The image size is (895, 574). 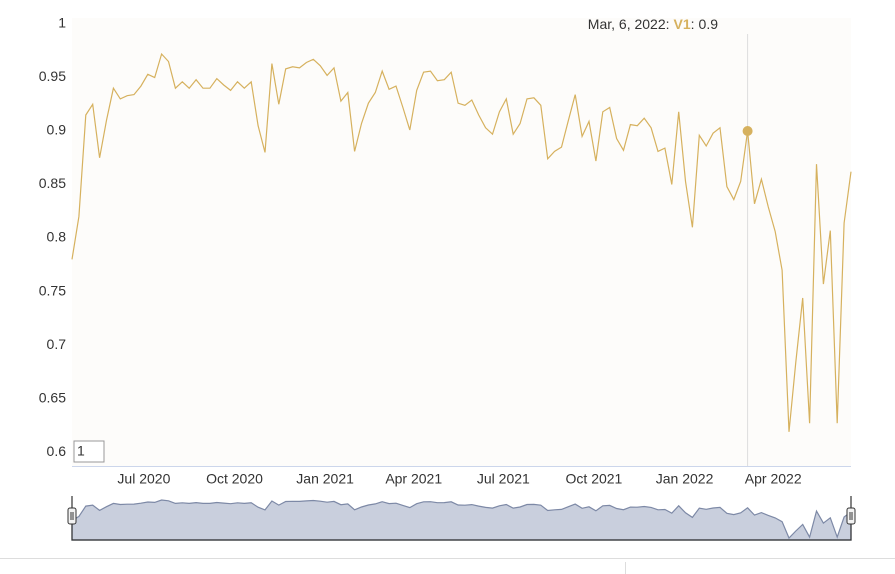 What do you see at coordinates (52, 397) in the screenshot?
I see `y-tick-label: 0.65` at bounding box center [52, 397].